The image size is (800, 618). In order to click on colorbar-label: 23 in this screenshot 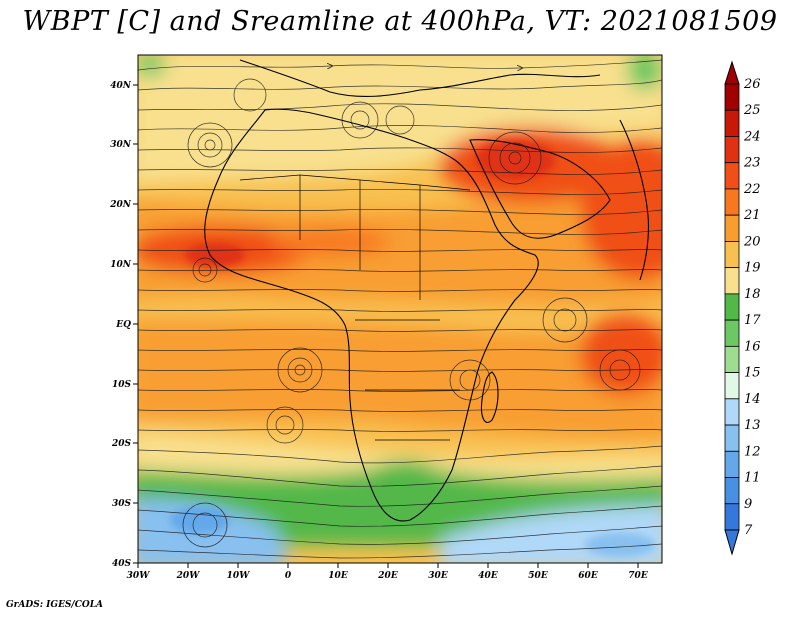, I will do `click(752, 163)`.